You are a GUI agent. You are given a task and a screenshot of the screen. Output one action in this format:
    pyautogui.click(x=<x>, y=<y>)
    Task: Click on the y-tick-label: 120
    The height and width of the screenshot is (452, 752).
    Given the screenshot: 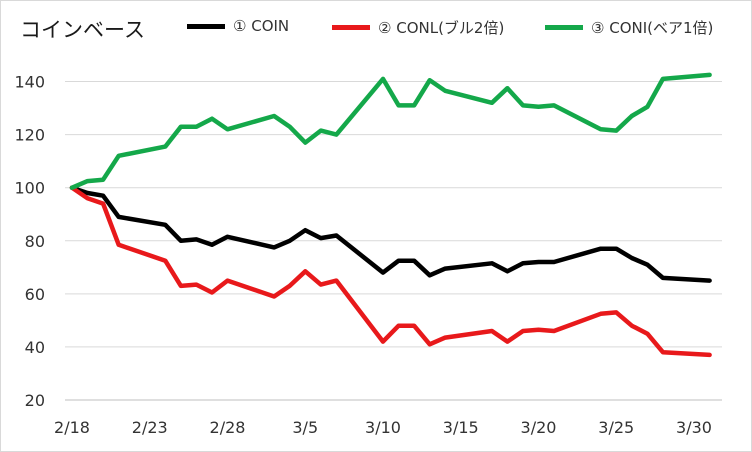 What is the action you would take?
    pyautogui.click(x=29, y=135)
    